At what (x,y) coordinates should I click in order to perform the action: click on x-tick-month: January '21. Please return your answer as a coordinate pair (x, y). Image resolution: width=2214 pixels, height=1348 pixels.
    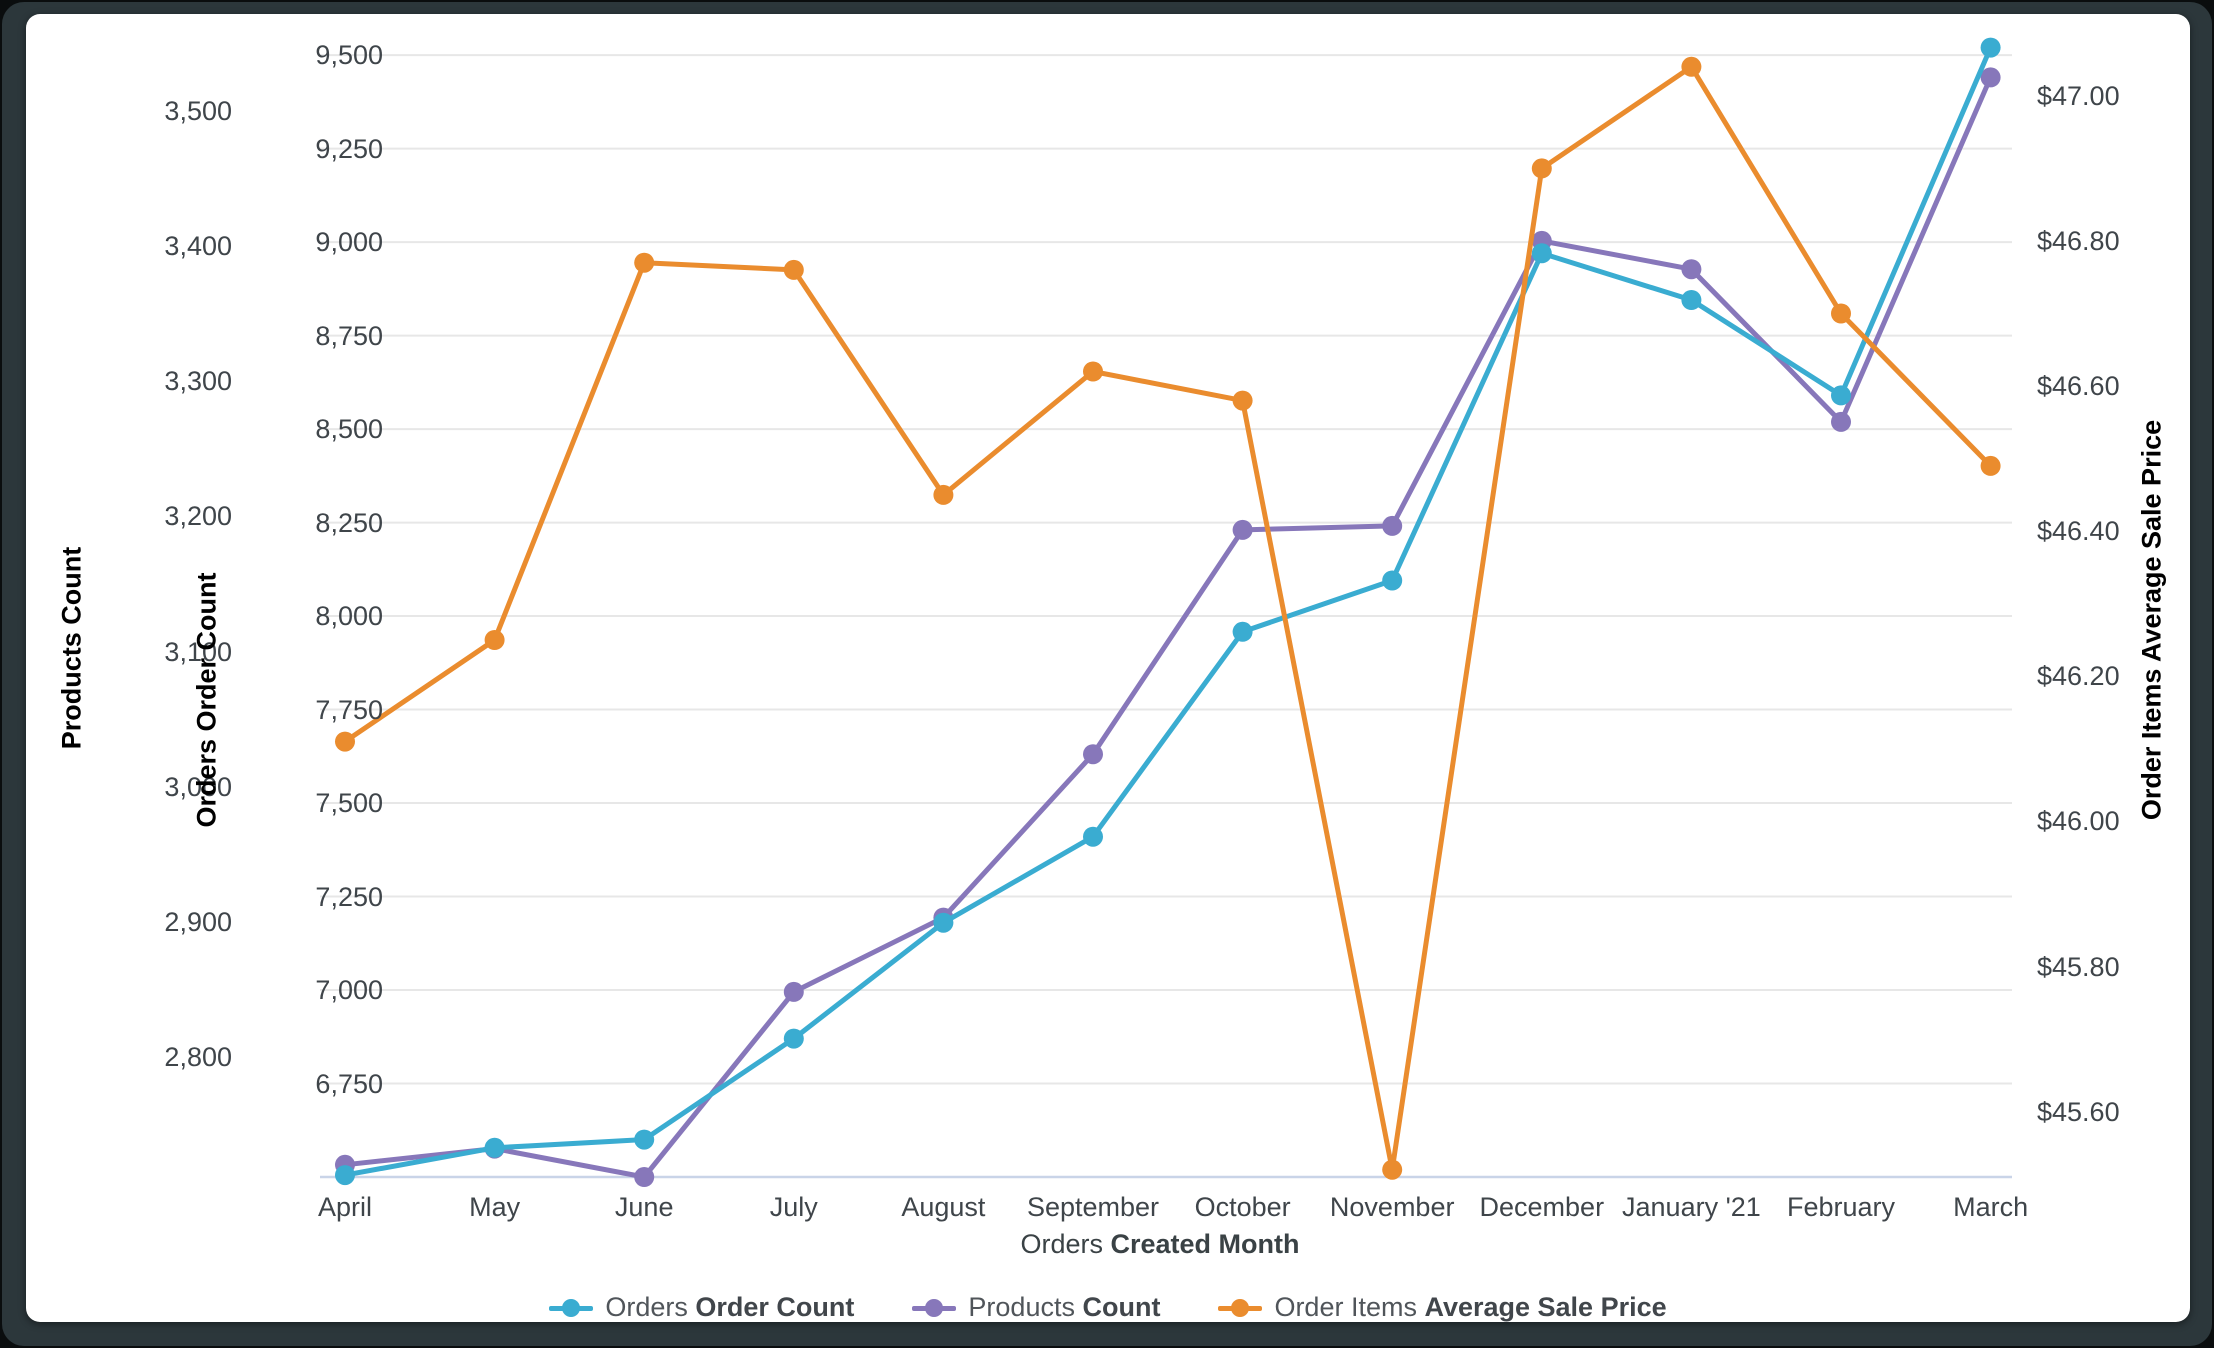
    Looking at the image, I should click on (1691, 1207).